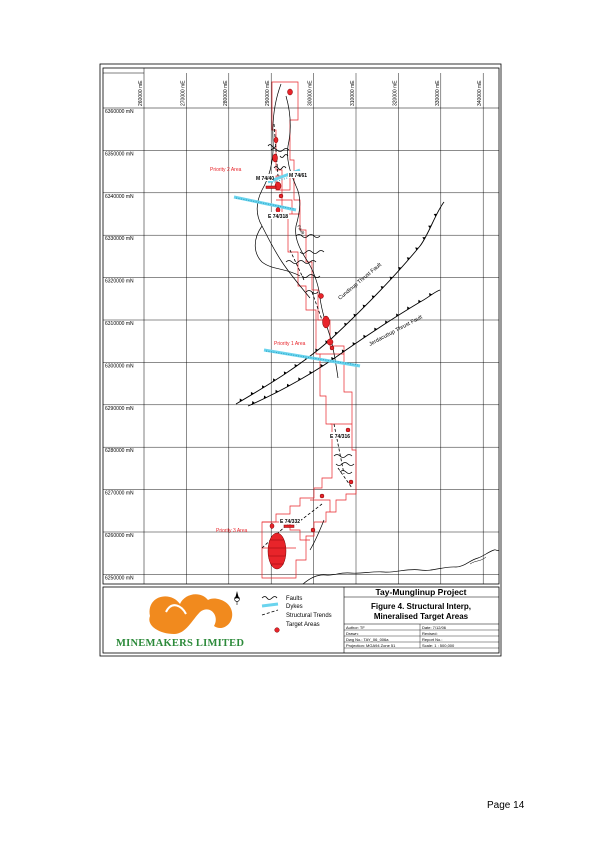  What do you see at coordinates (119, 197) in the screenshot?
I see `northing-label: 6340000 mN` at bounding box center [119, 197].